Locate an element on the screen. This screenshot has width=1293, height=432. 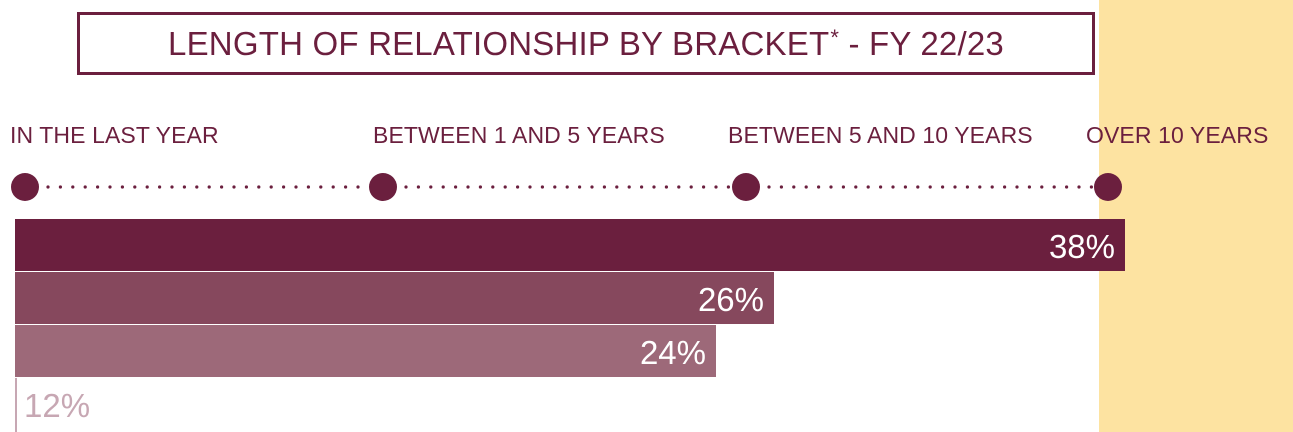
bar-label-1: 38% is located at coordinates (1082, 246).